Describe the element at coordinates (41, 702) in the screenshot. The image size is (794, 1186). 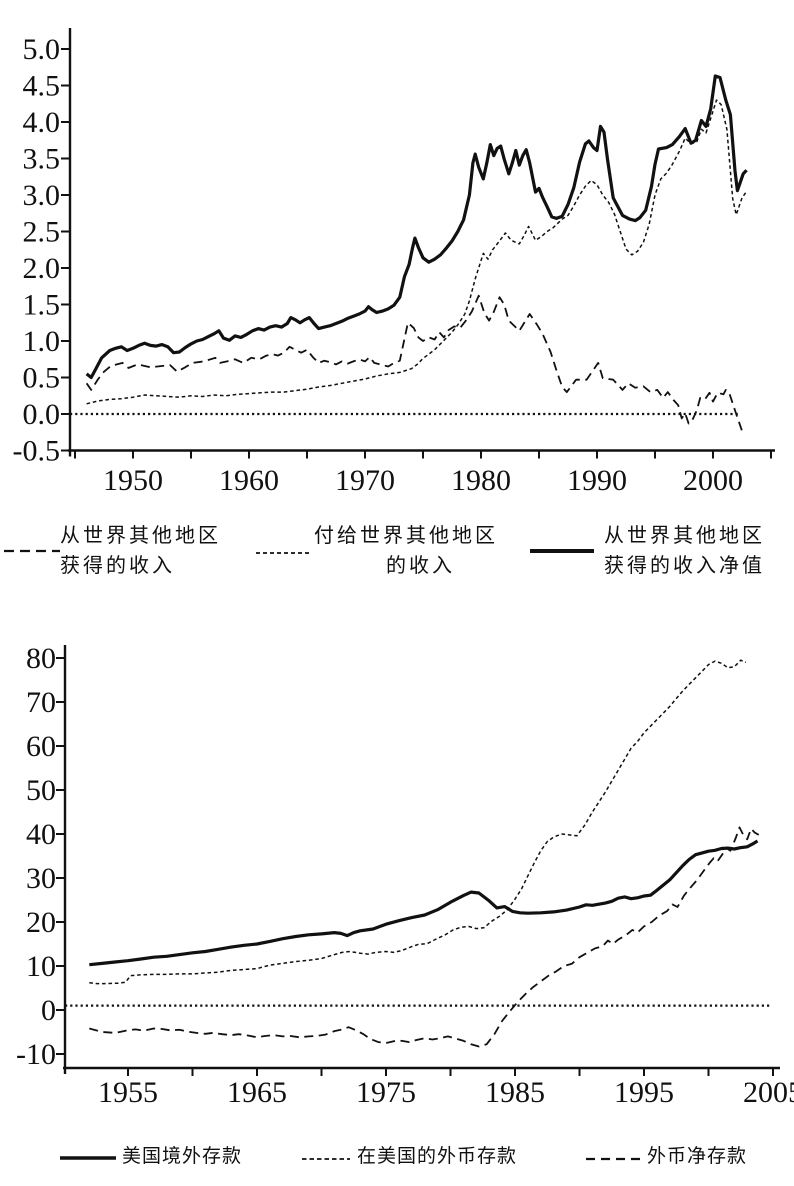
I see `y-tick-label: 70` at that location.